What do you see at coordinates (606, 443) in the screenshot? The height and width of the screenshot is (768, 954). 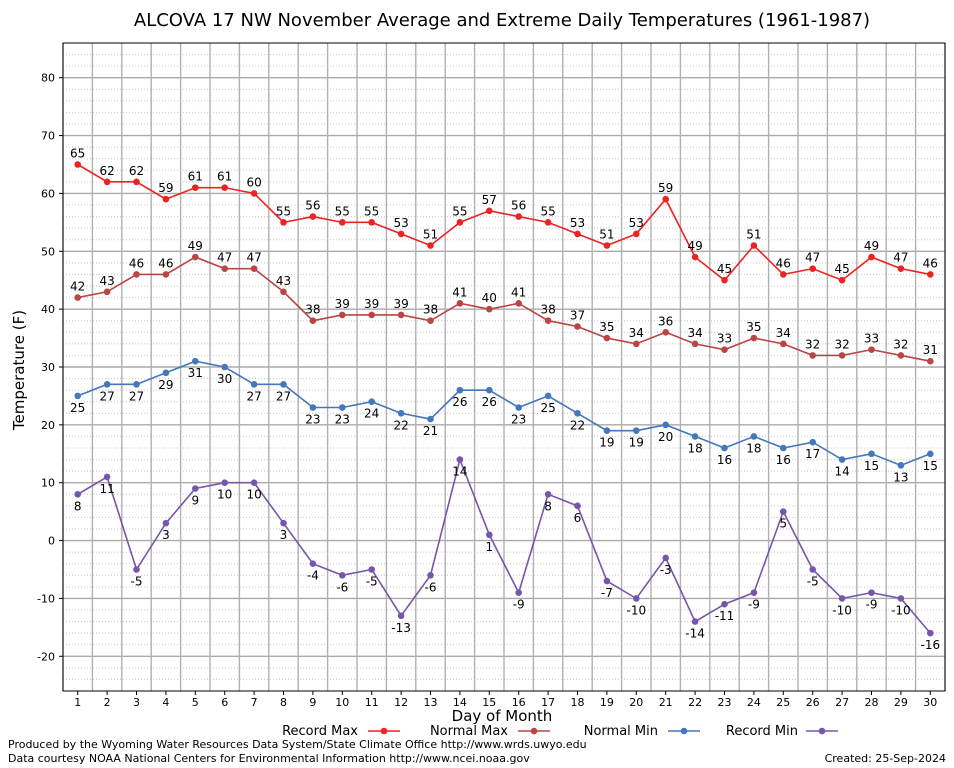 I see `data-label: 19` at bounding box center [606, 443].